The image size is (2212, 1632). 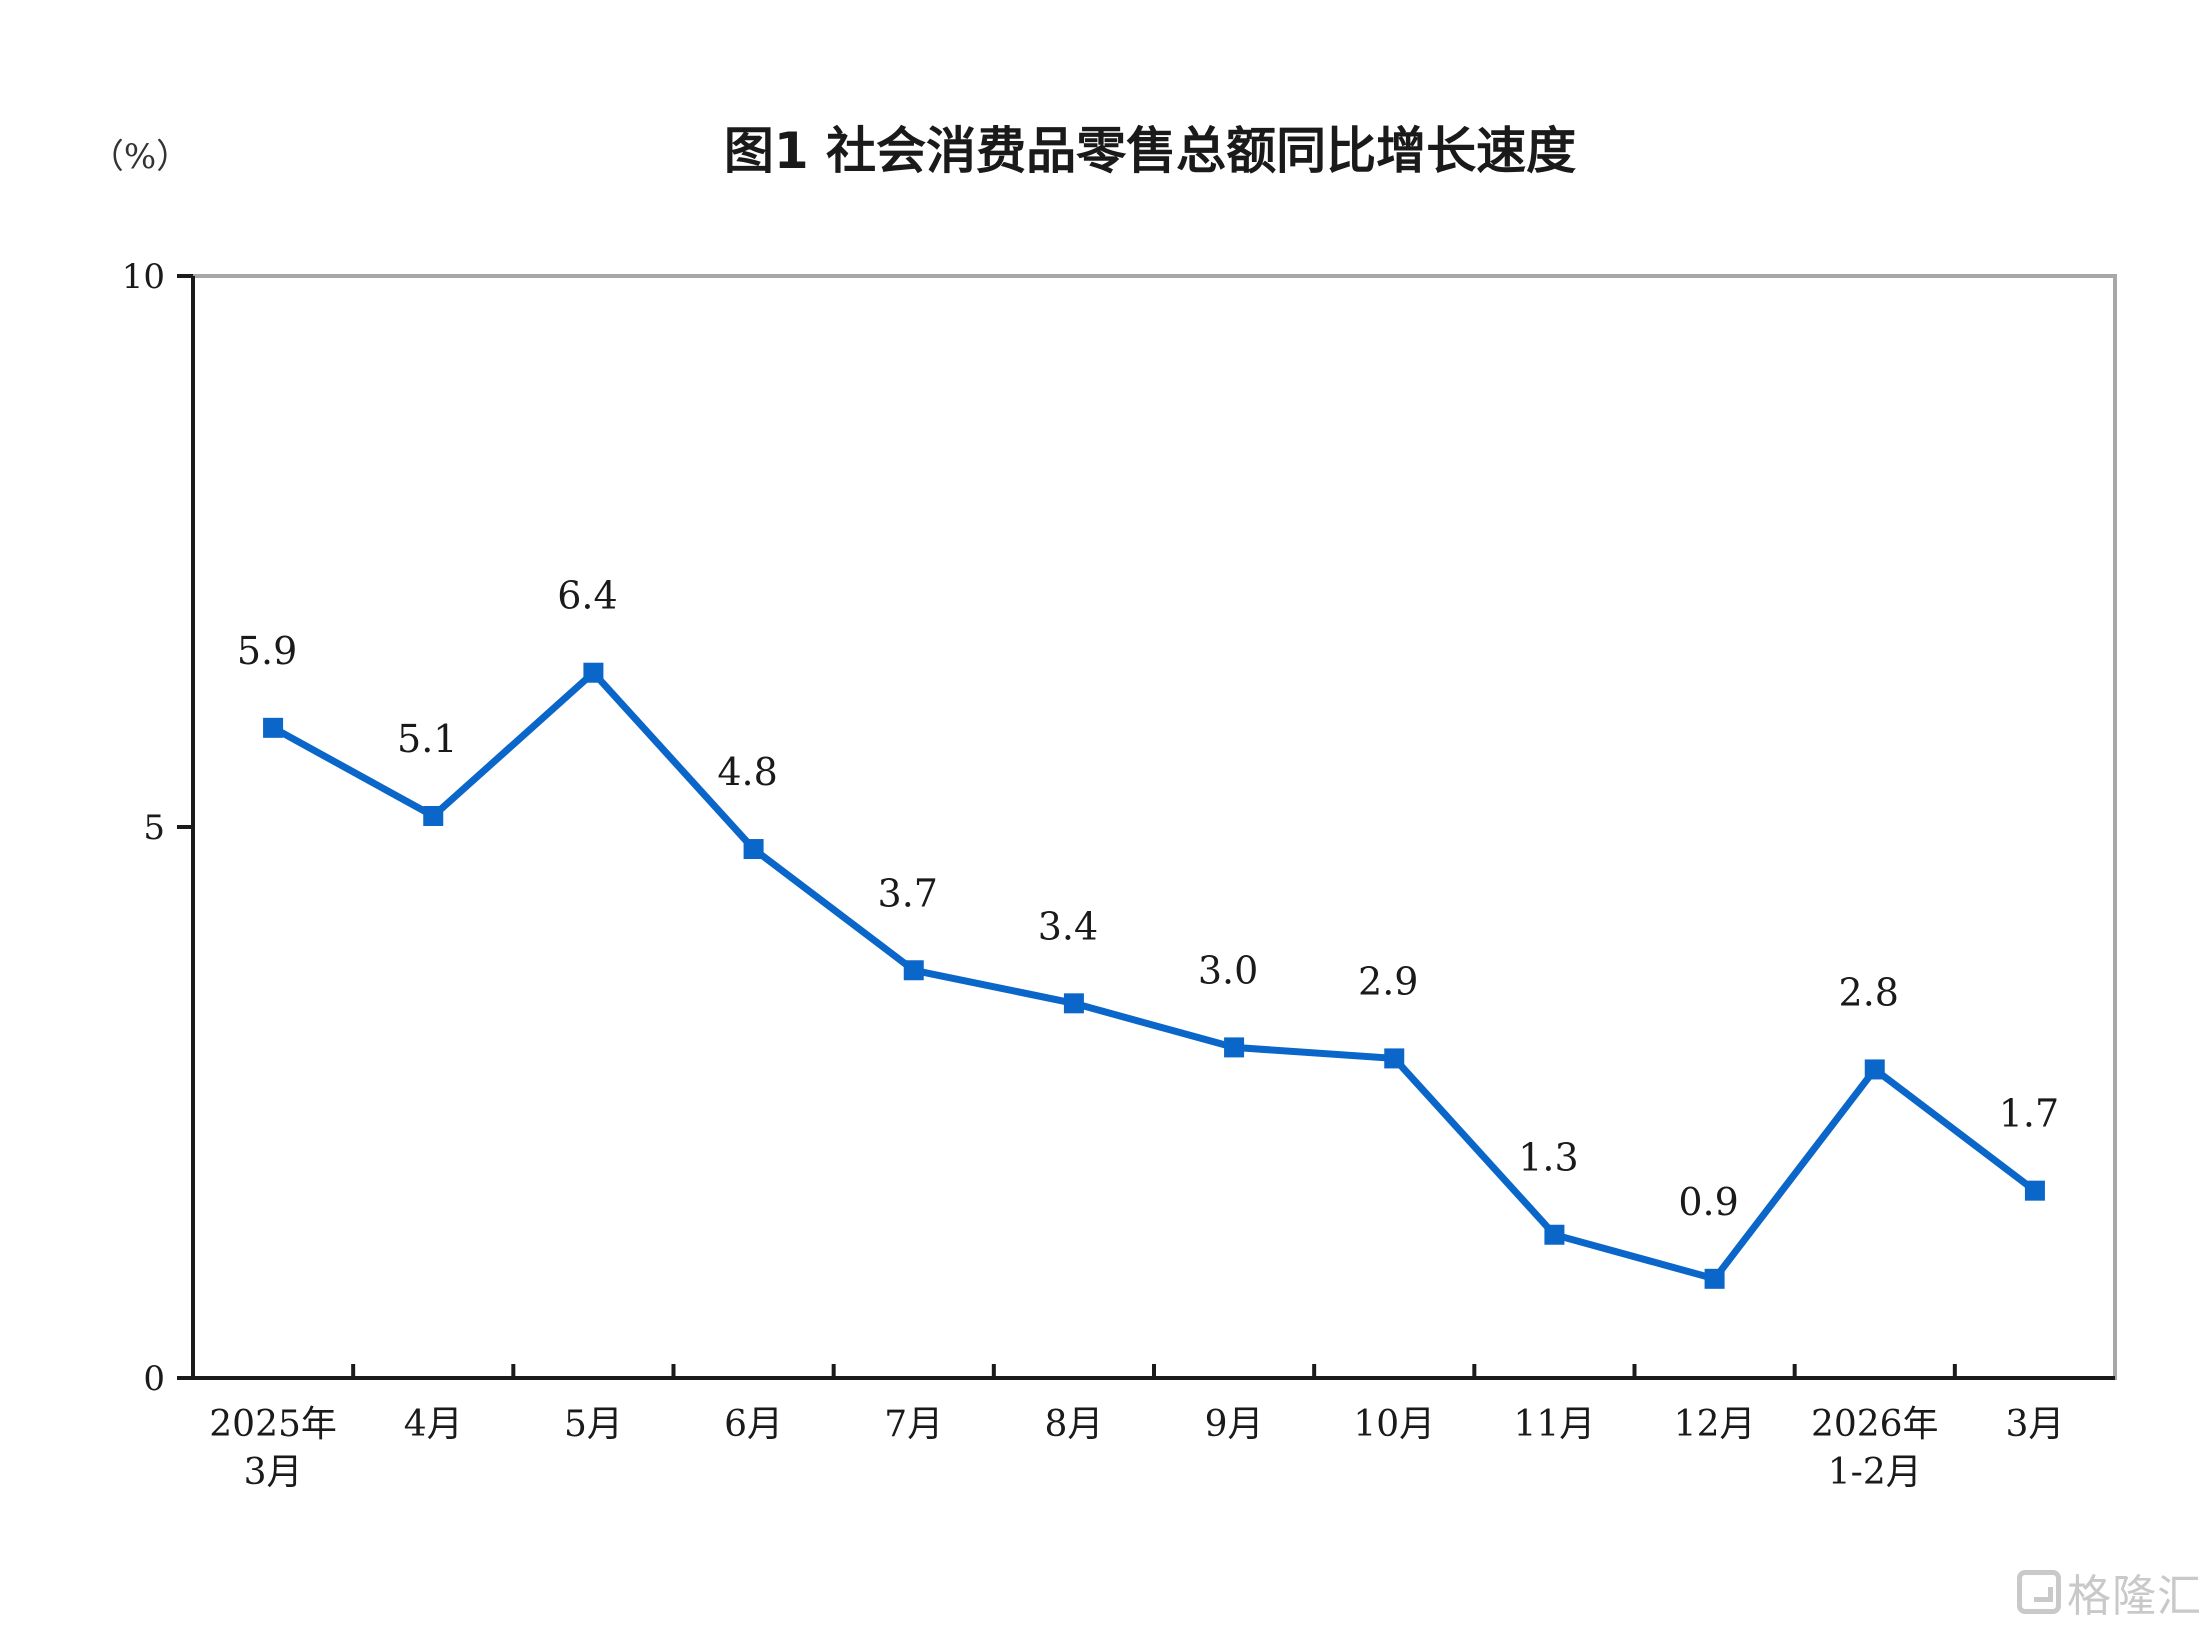 What do you see at coordinates (1715, 1424) in the screenshot?
I see `x-tick-label: 12月` at bounding box center [1715, 1424].